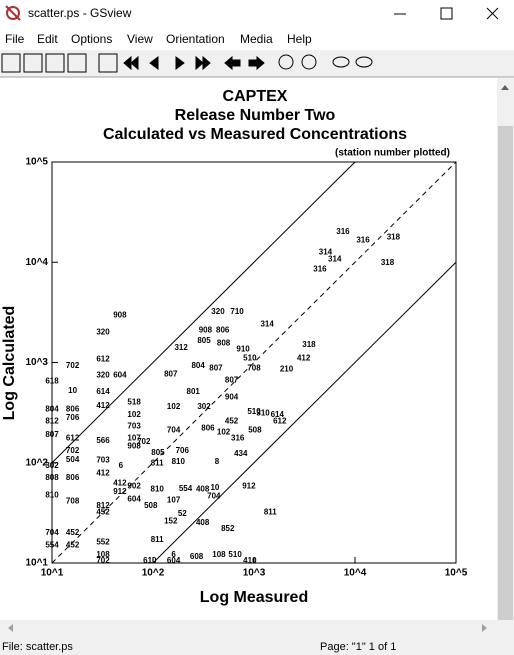 This screenshot has width=514, height=655. What do you see at coordinates (492, 13) in the screenshot?
I see `close-button` at bounding box center [492, 13].